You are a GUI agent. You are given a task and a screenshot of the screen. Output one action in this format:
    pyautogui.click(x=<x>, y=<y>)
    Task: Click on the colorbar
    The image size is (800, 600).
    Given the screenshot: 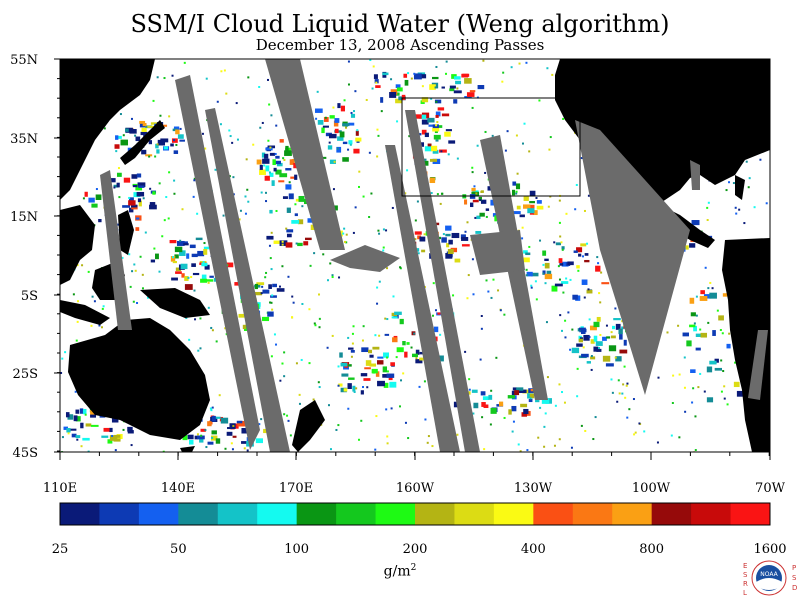 What is the action you would take?
    pyautogui.click(x=415, y=514)
    